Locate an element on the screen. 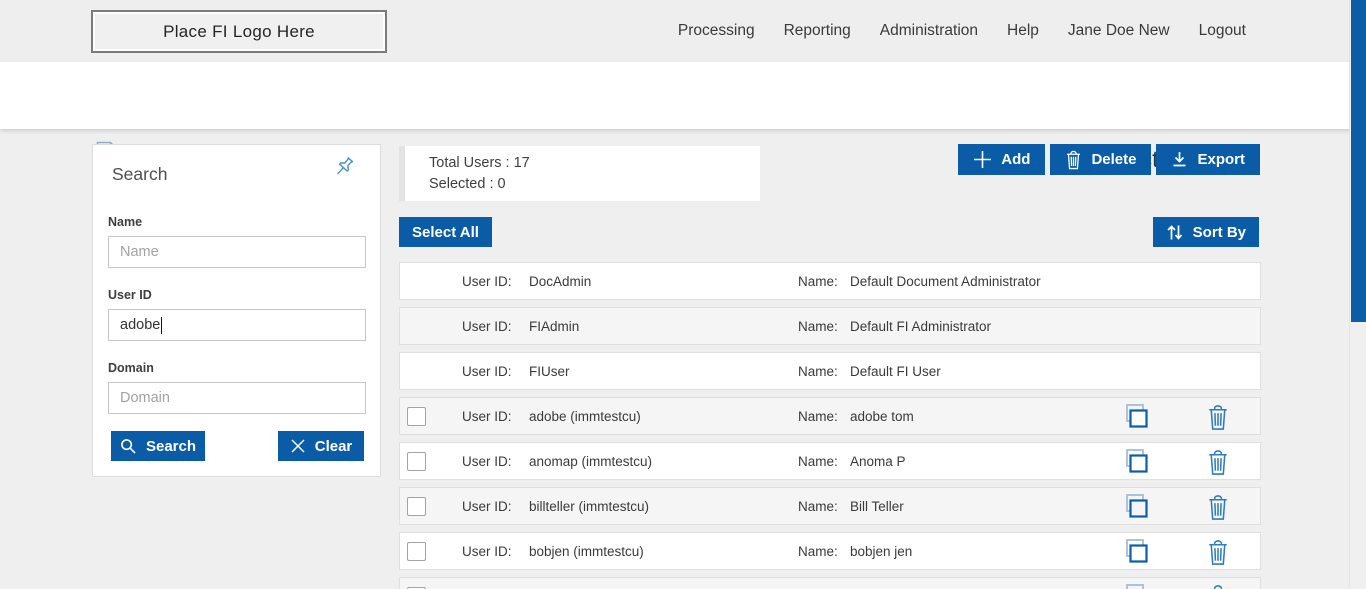 The image size is (1366, 589). delete-button: Delete is located at coordinates (1101, 159).